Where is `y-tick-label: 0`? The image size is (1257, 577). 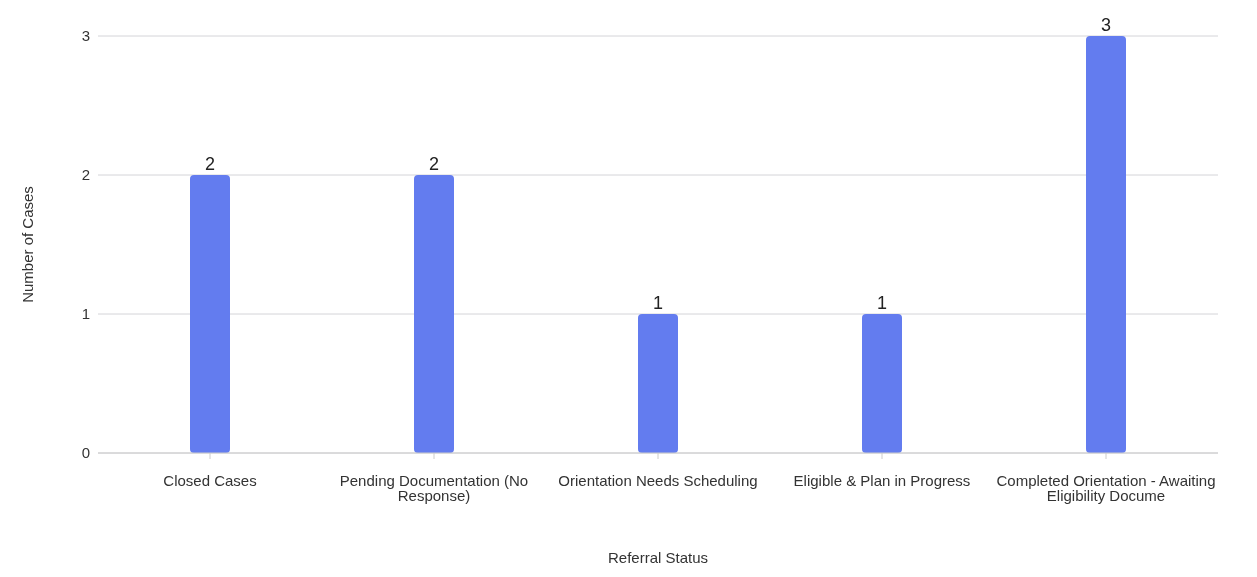 y-tick-label: 0 is located at coordinates (85, 453).